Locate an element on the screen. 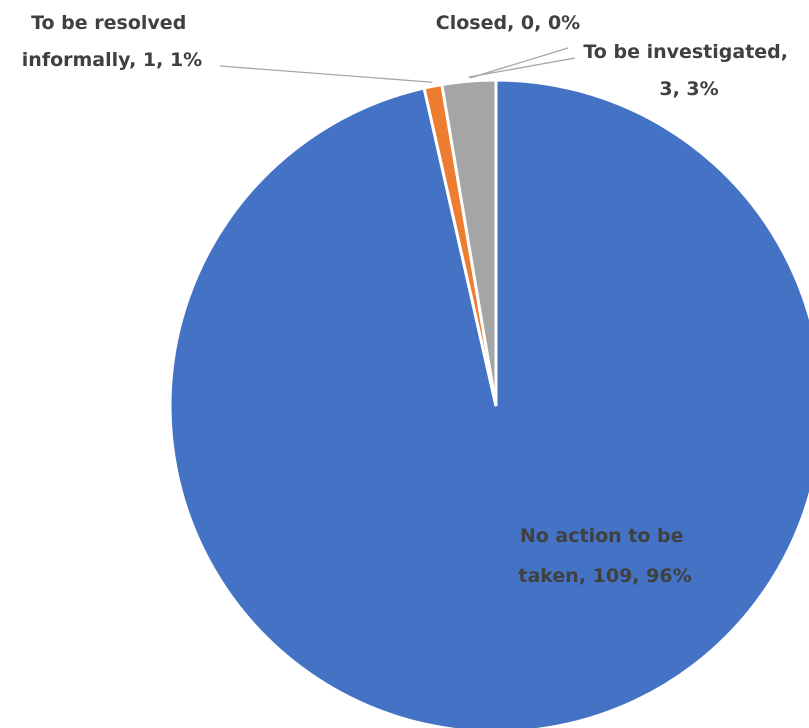 The width and height of the screenshot is (809, 728). leader-resolved-informally is located at coordinates (326, 74).